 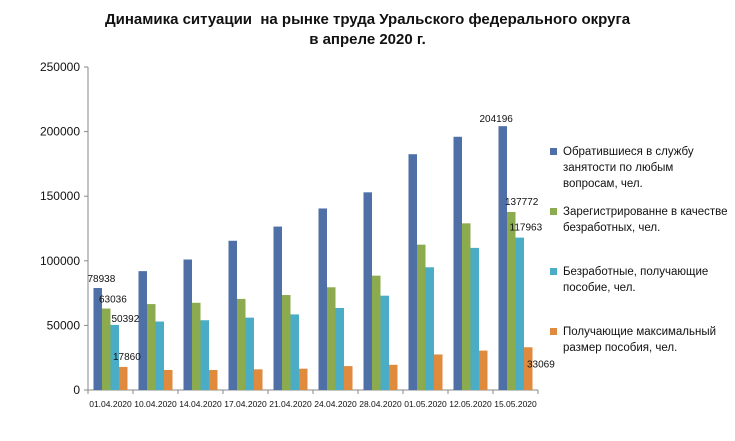 I want to click on data-label-series-0: 78938, so click(x=102, y=279).